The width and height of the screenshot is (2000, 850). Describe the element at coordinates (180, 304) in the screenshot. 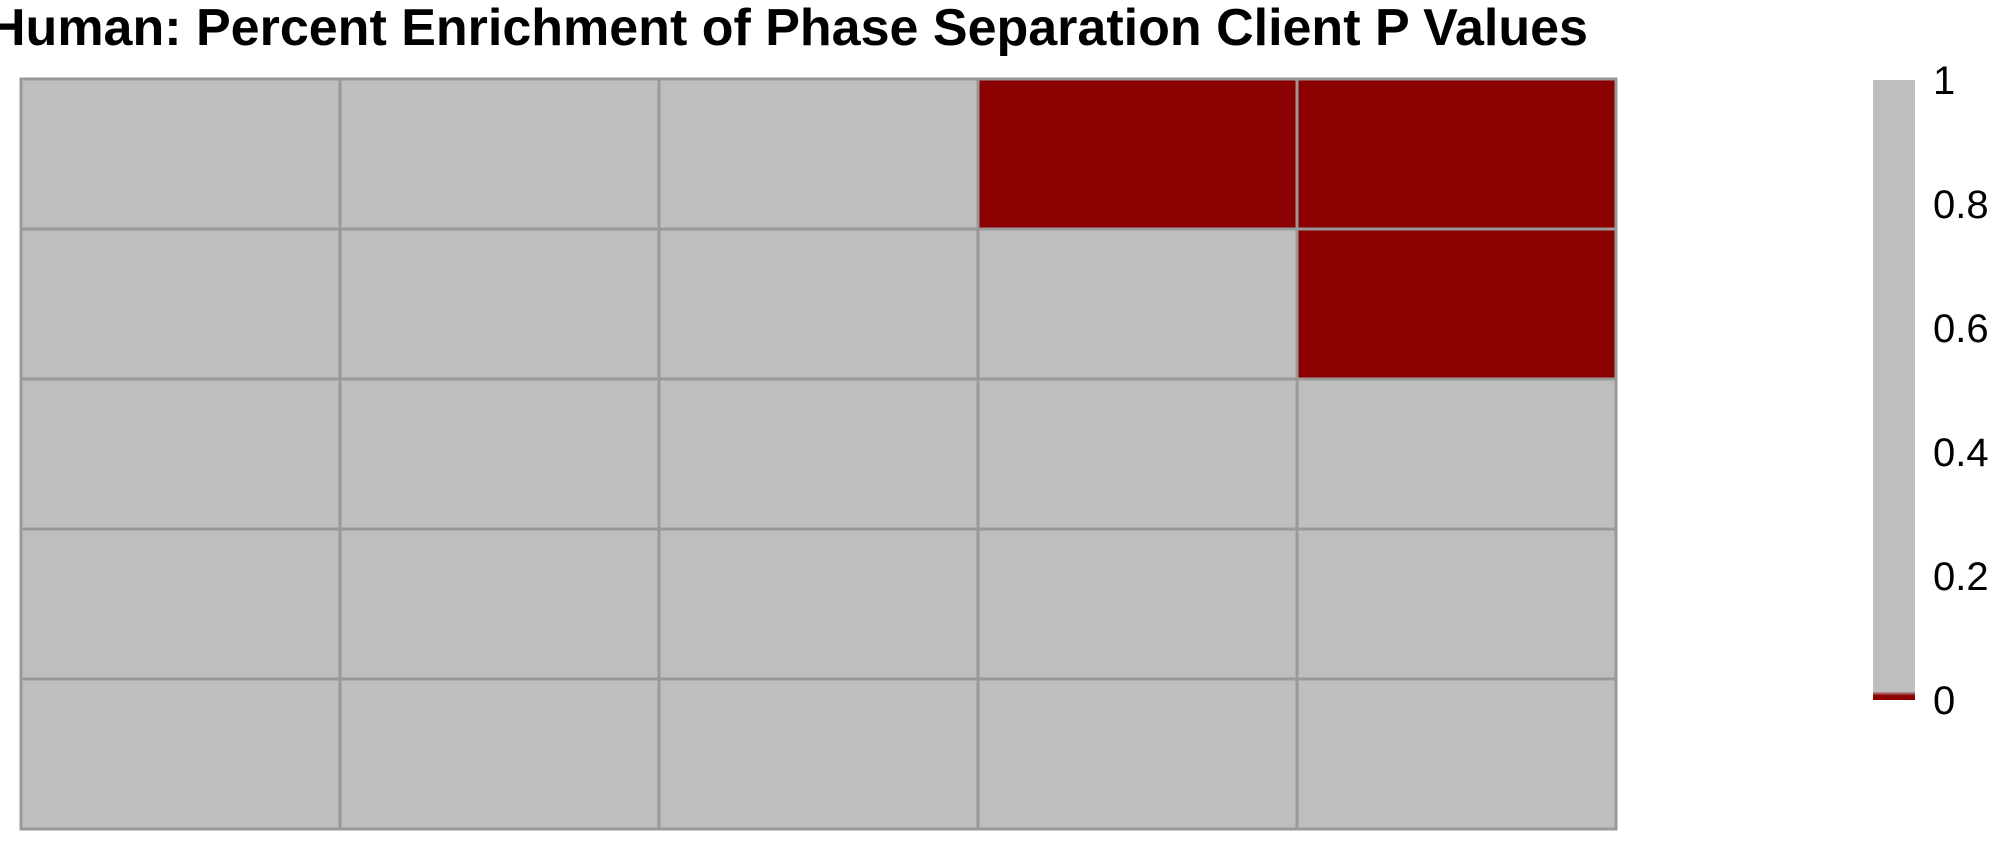

I see `heatmap-cell-r2-c1` at that location.